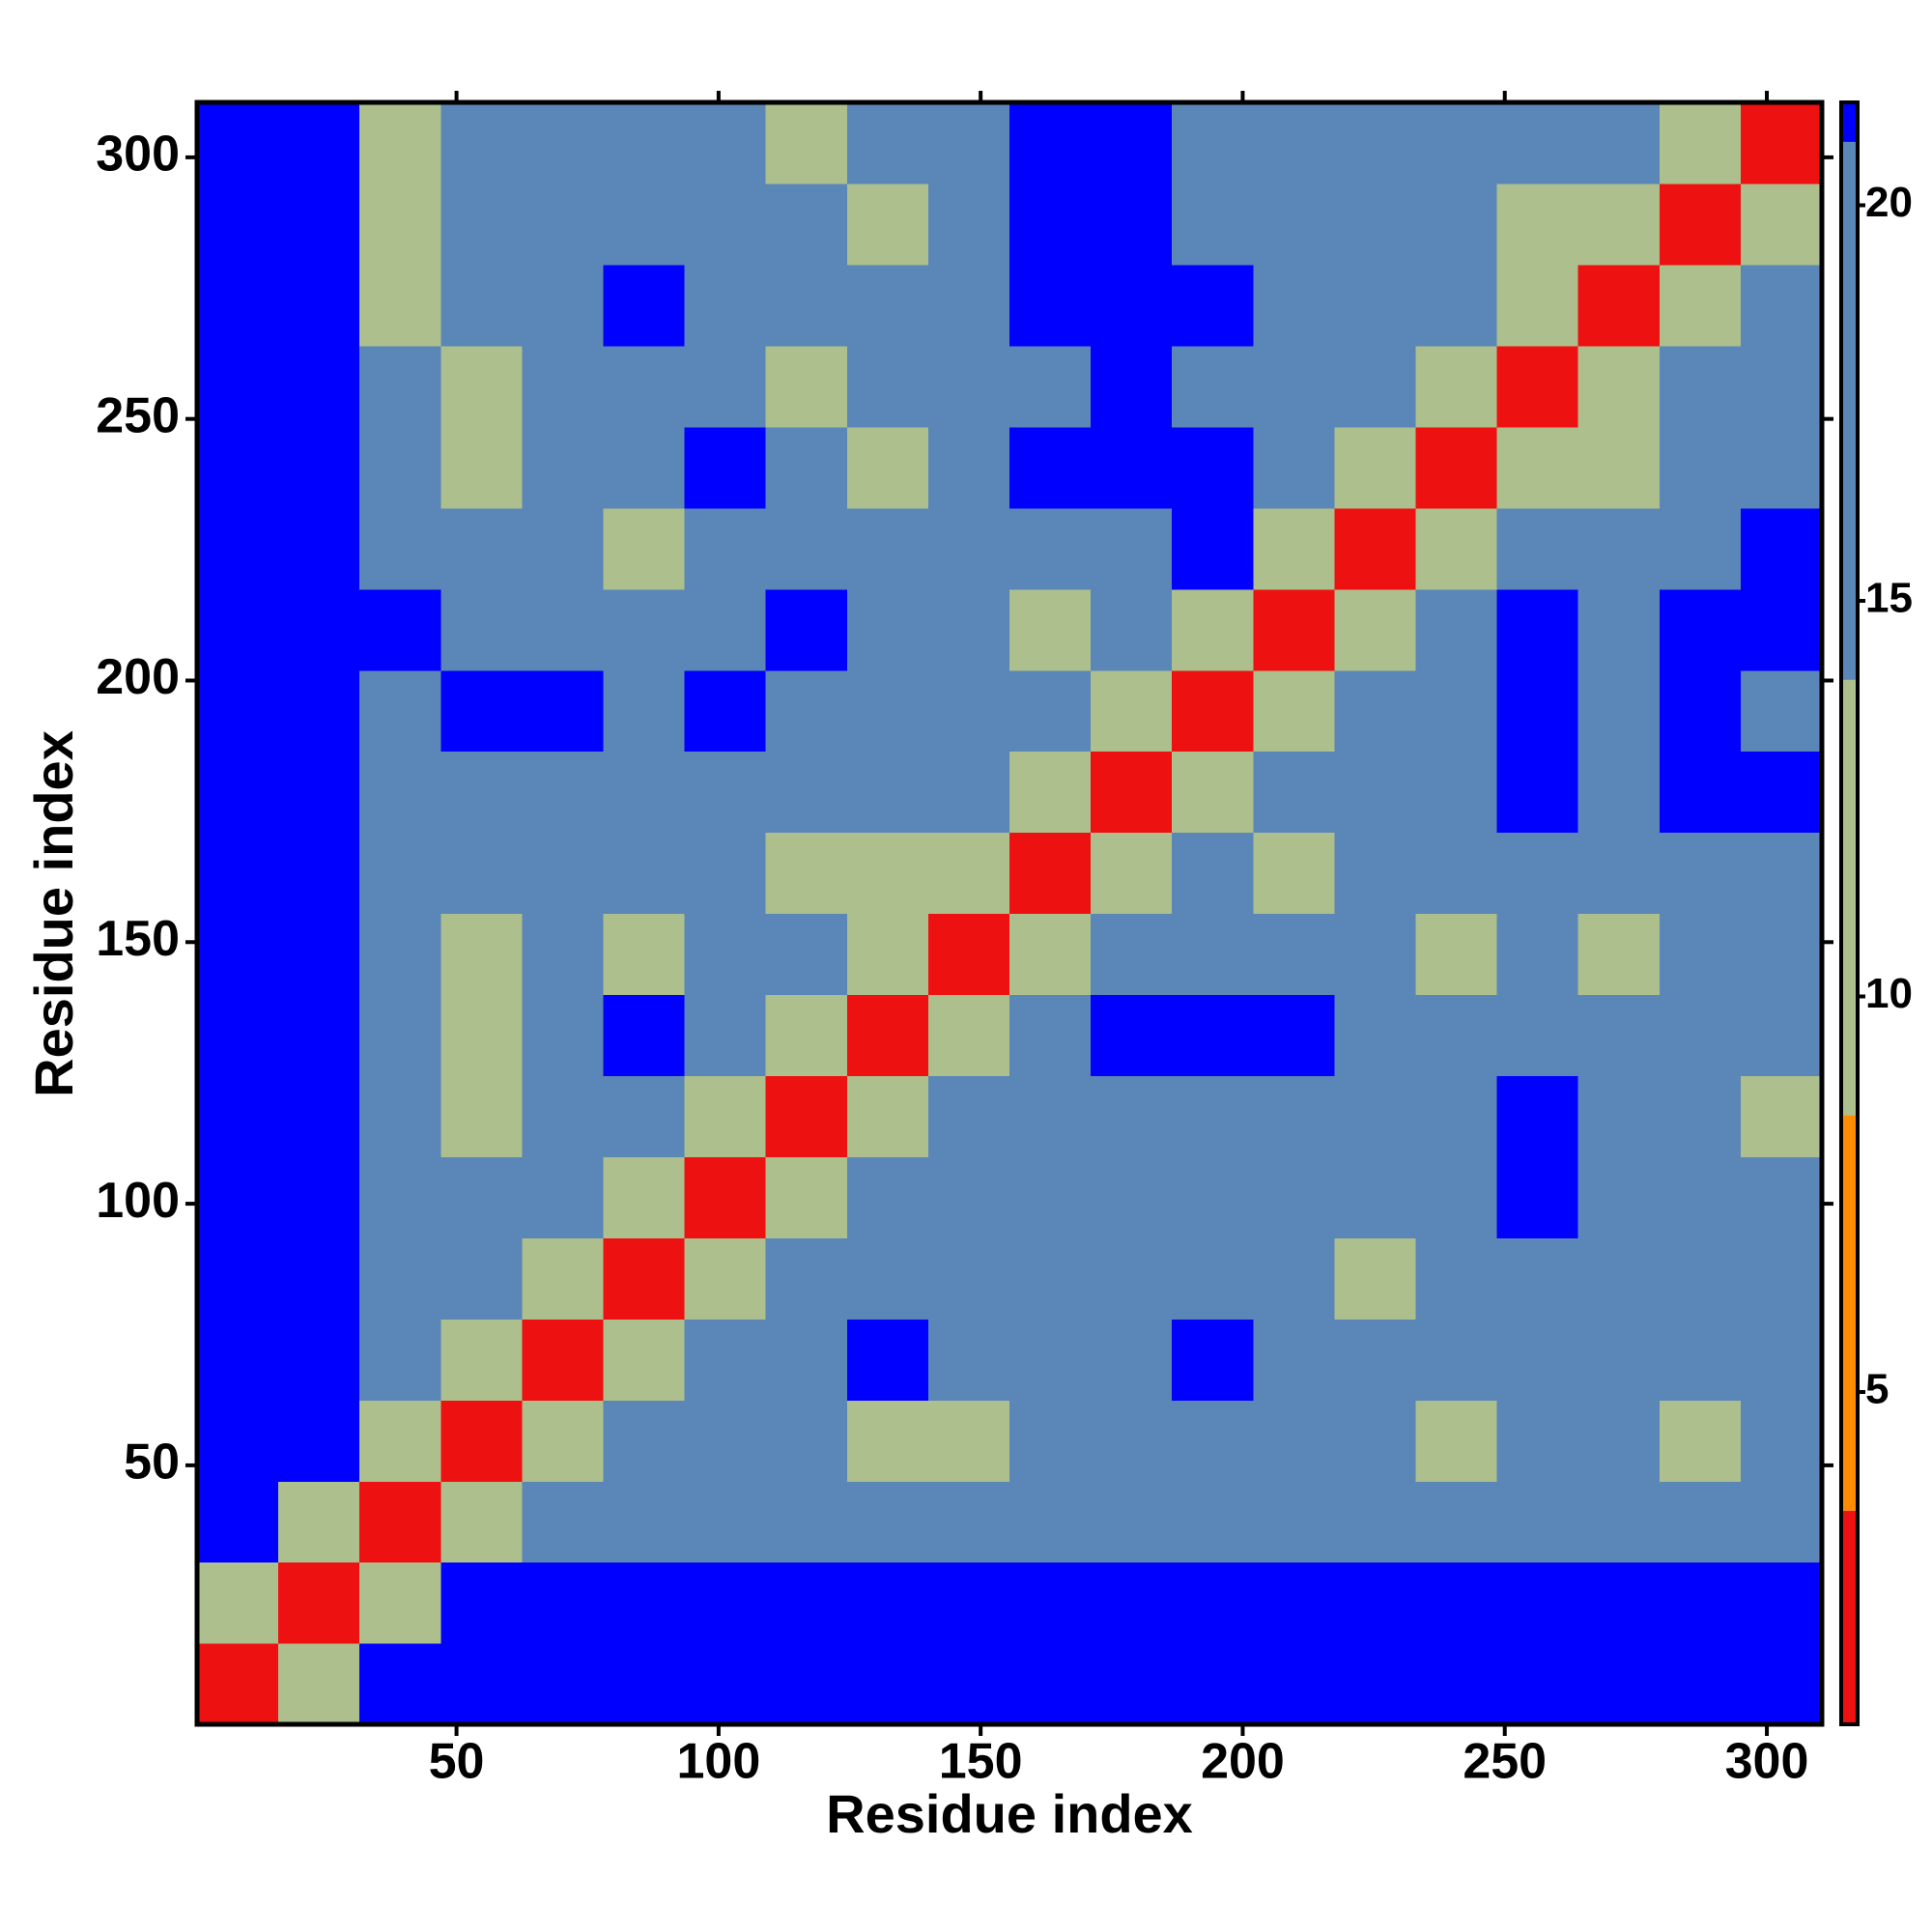  What do you see at coordinates (138, 415) in the screenshot?
I see `y-tick-label: 250` at bounding box center [138, 415].